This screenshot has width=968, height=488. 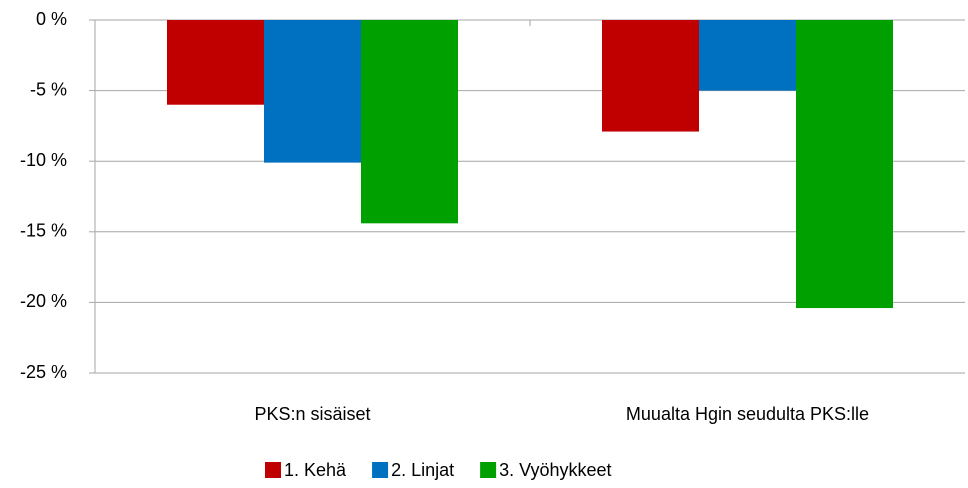 I want to click on y-tick-label: -15 %, so click(x=43, y=231).